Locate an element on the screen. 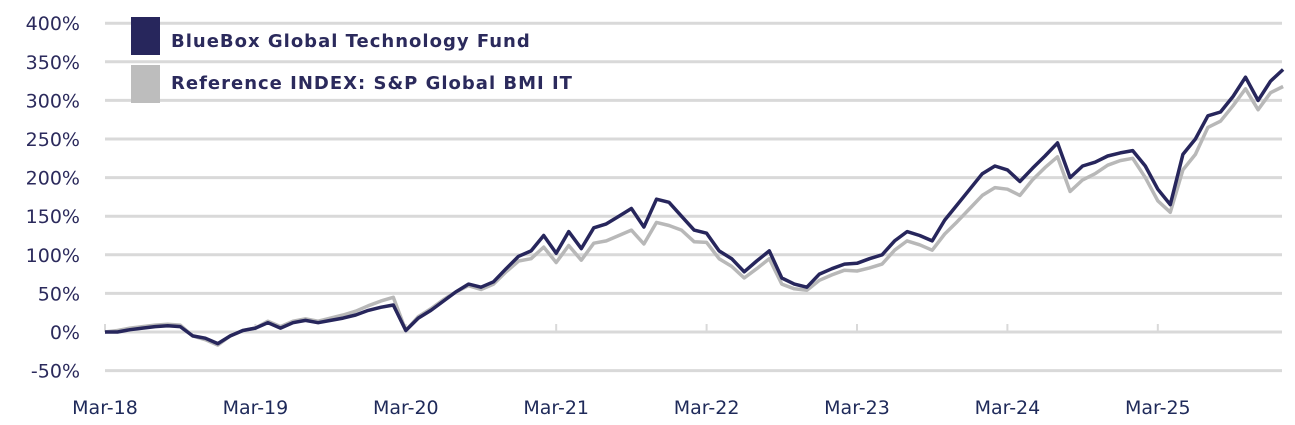 This screenshot has width=1295, height=425. legend-swatch-index is located at coordinates (145, 84).